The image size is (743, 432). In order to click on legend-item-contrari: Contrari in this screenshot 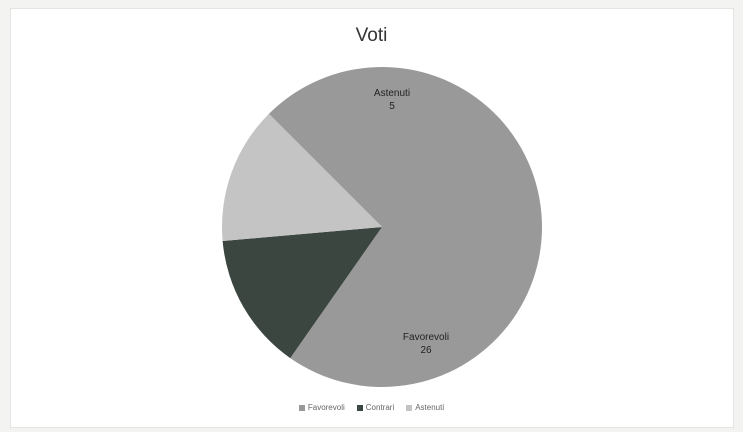, I will do `click(375, 407)`.